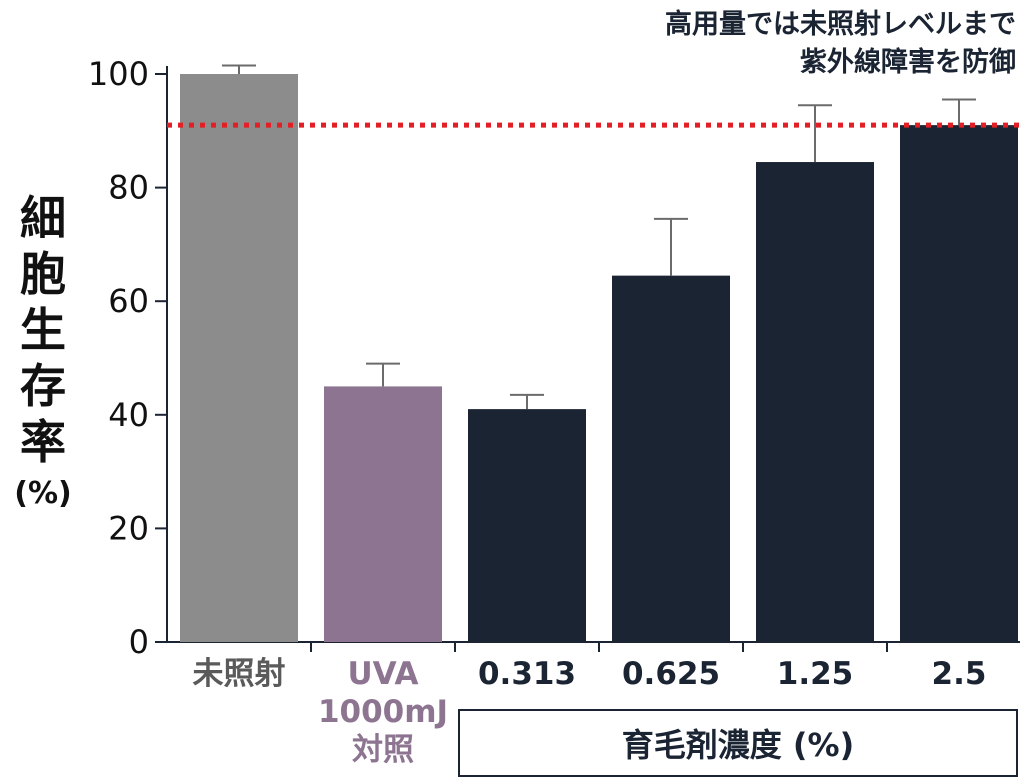 This screenshot has width=1024, height=781. I want to click on y-axis-label-char: 率, so click(43, 442).